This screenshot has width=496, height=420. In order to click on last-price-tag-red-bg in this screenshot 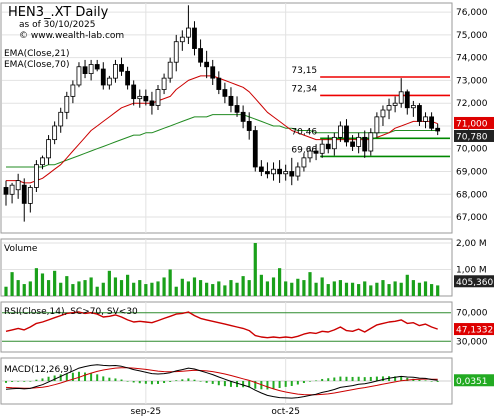, I will do `click(474, 122)`.